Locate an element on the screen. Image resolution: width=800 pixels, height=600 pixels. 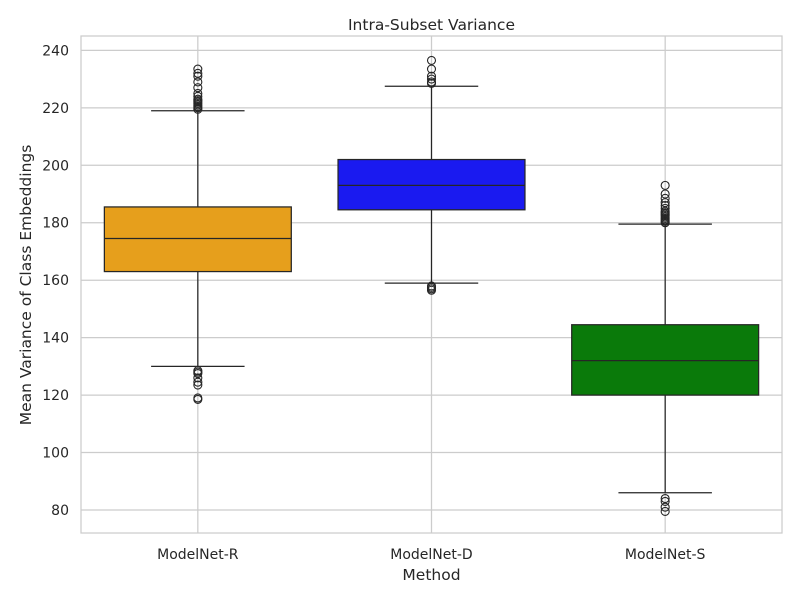
y-tick-label: 220 is located at coordinates (55, 109).